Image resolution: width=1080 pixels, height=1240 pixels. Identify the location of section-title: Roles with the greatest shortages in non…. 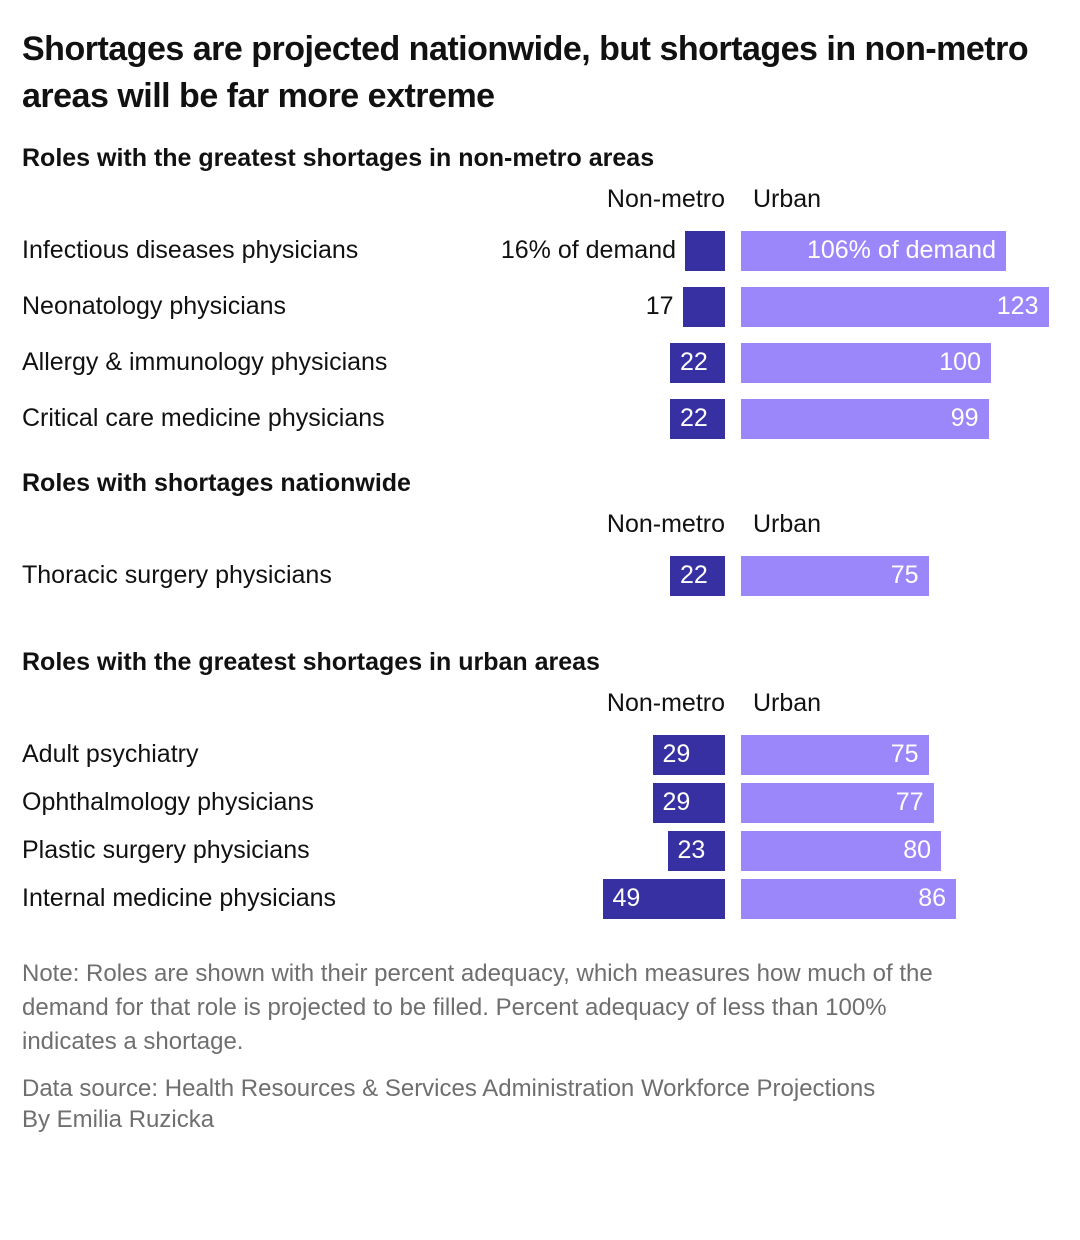
(338, 157).